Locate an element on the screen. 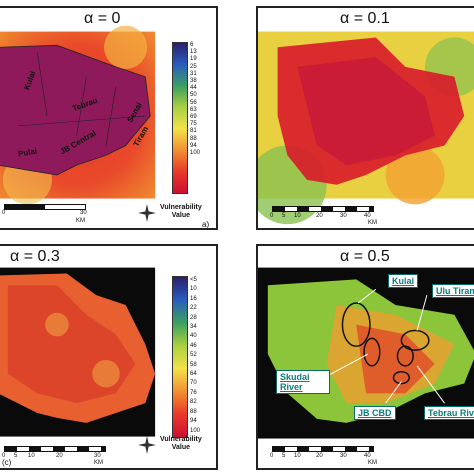 Image resolution: width=474 pixels, height=474 pixels. panel-letter: (c) is located at coordinates (7, 462).